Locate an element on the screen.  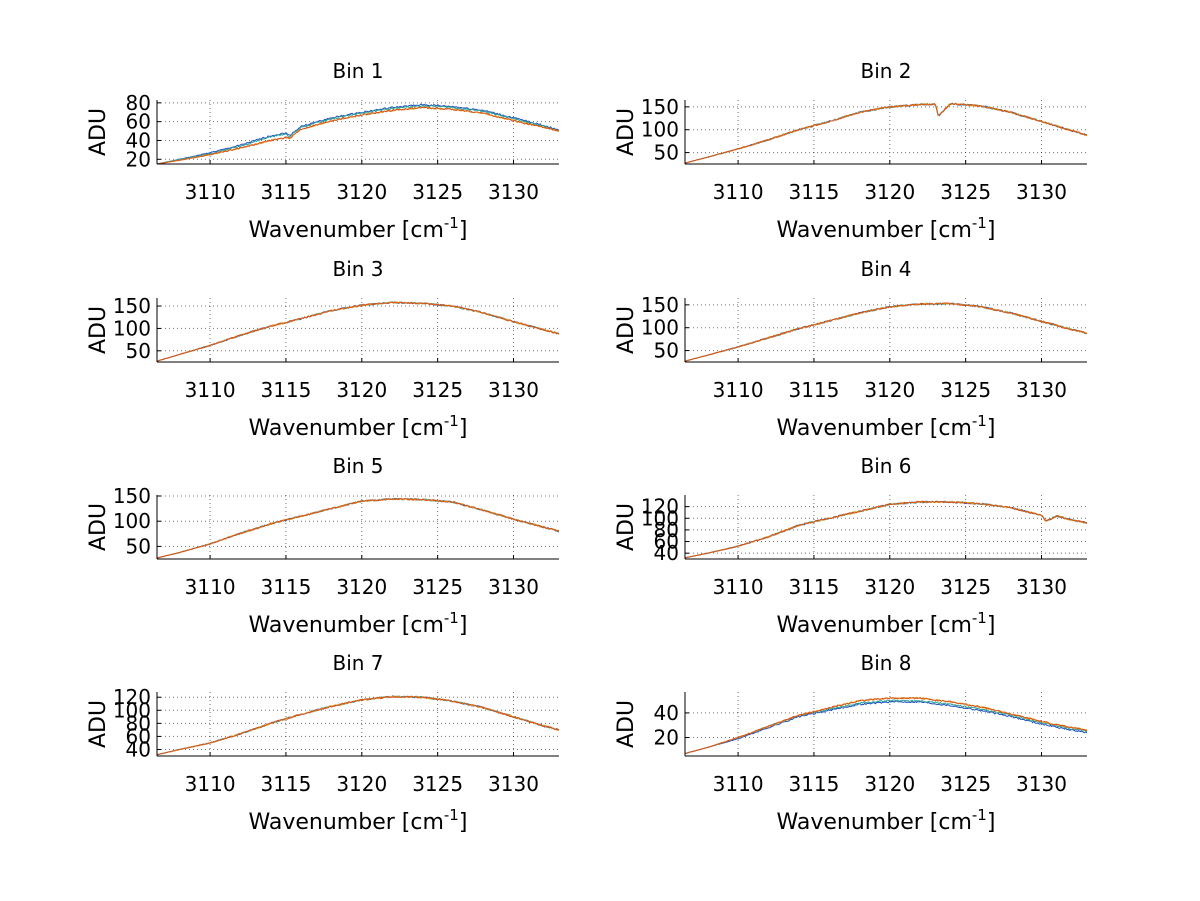
subplot-title: Bin 7 is located at coordinates (357, 663).